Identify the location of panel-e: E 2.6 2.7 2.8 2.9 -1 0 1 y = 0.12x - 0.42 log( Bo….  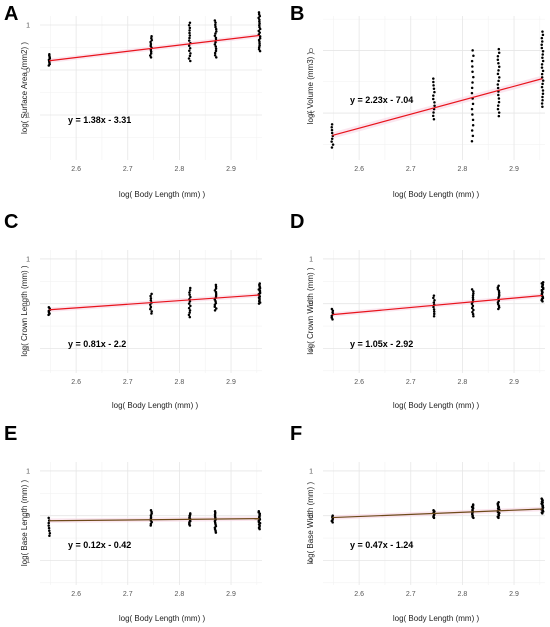
(133, 523).